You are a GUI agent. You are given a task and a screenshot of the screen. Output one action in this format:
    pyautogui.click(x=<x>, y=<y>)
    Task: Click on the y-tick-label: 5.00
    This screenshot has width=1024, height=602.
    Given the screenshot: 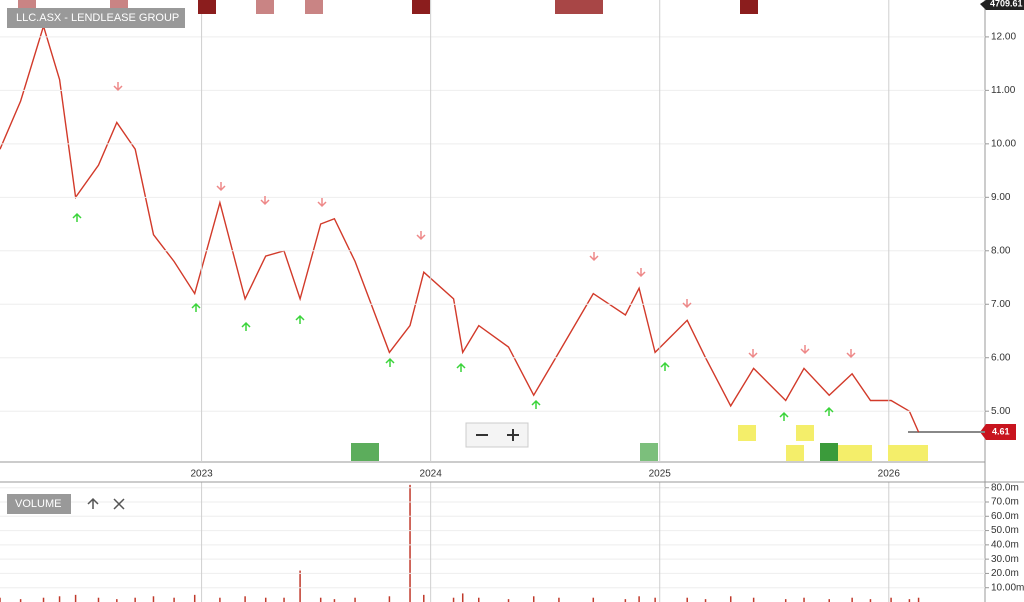 What is the action you would take?
    pyautogui.click(x=1001, y=411)
    